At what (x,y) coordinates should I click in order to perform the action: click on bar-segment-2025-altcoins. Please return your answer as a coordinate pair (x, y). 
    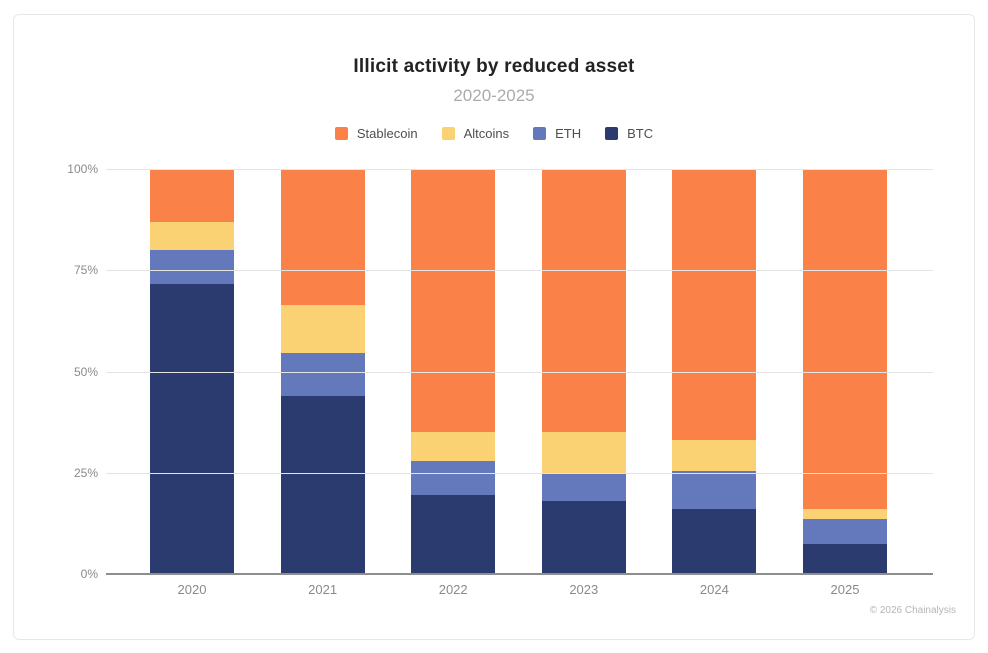
    Looking at the image, I should click on (844, 514).